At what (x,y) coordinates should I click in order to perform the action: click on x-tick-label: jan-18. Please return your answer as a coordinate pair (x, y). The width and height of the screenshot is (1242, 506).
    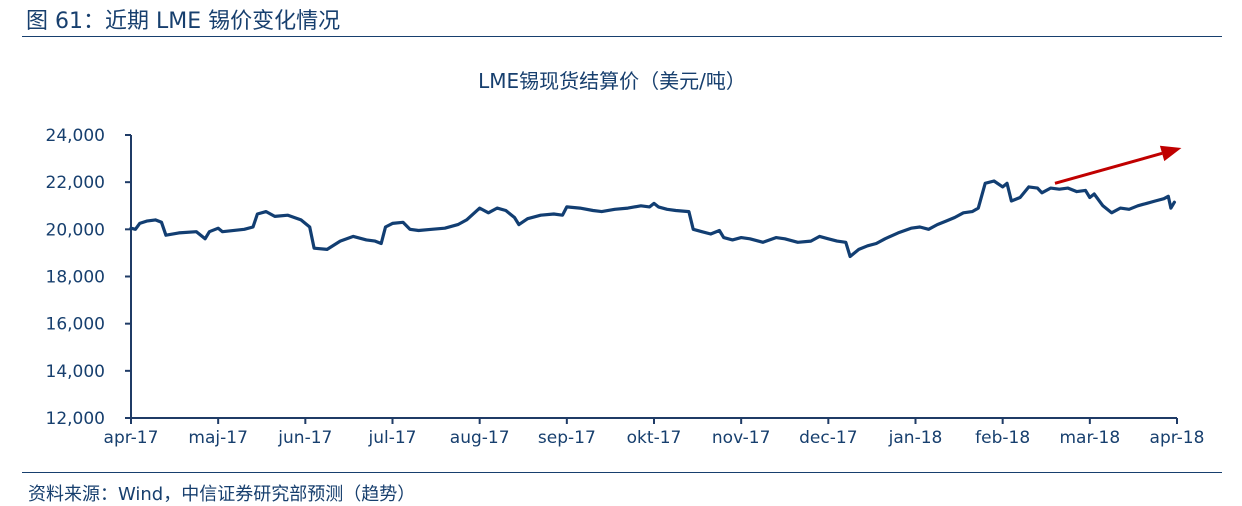
    Looking at the image, I should click on (915, 438).